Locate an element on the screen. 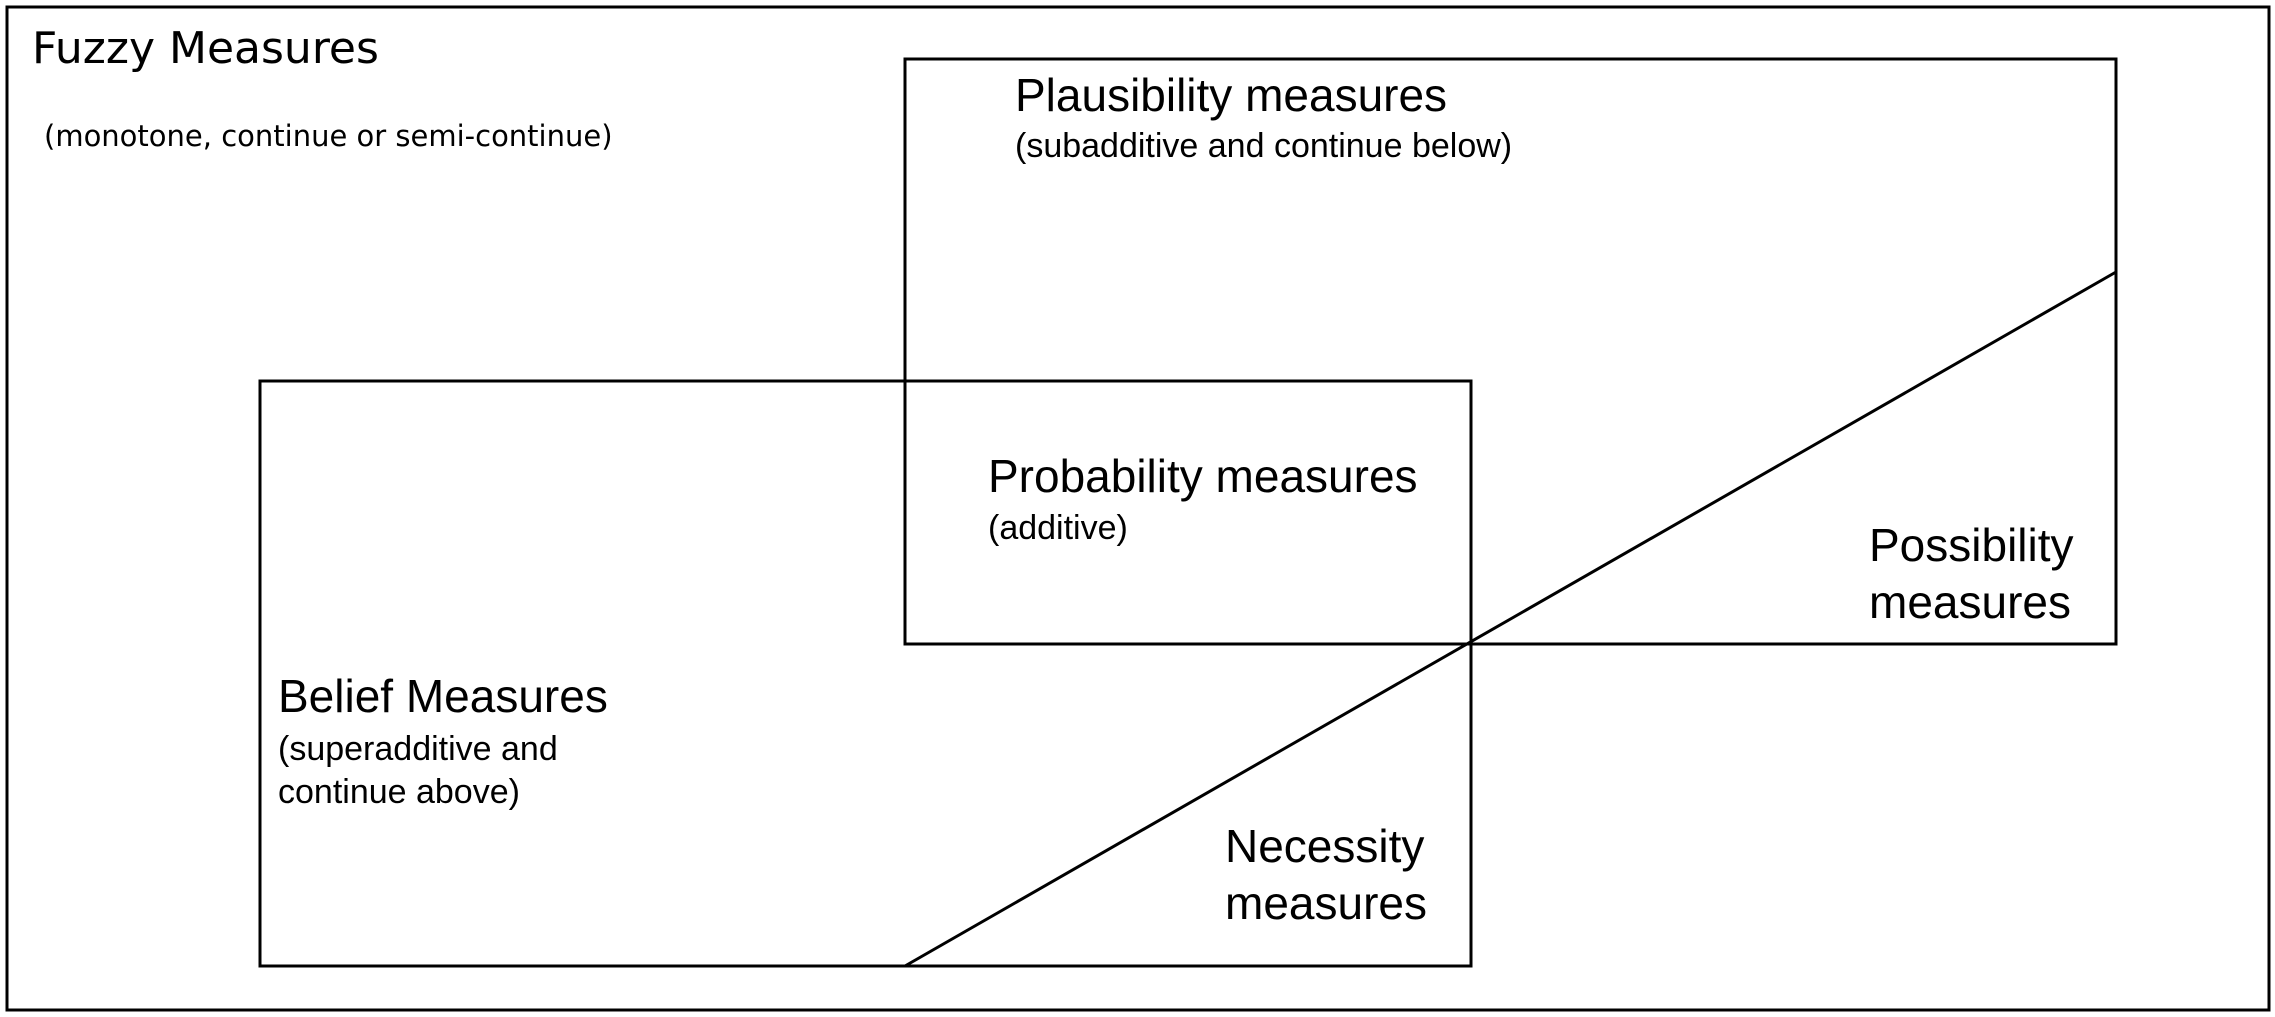 The width and height of the screenshot is (2275, 1017). possibility-label-line-2: measures is located at coordinates (1970, 601).